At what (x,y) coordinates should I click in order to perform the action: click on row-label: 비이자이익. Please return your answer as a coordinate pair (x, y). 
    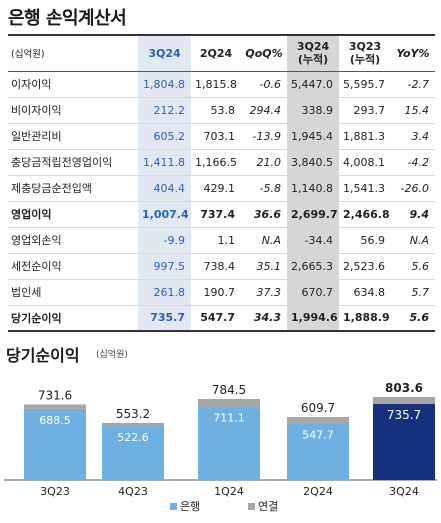
    Looking at the image, I should click on (73, 110).